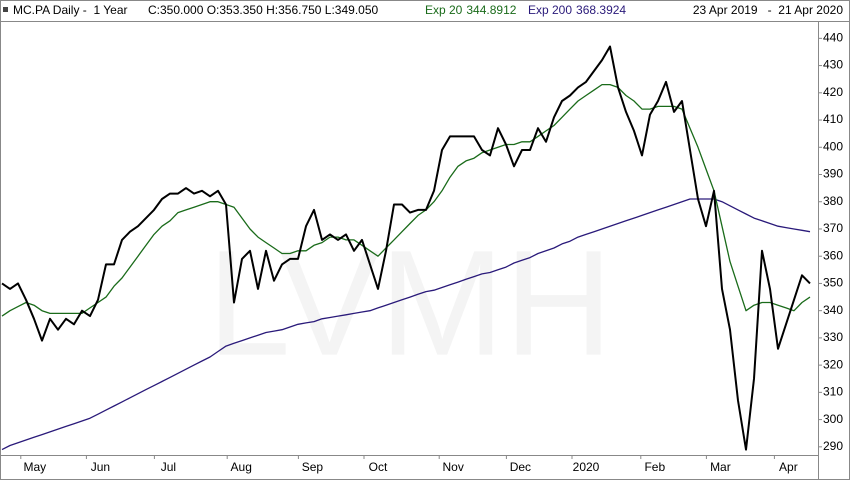 The image size is (850, 485). I want to click on x-tick-label: Jun, so click(100, 467).